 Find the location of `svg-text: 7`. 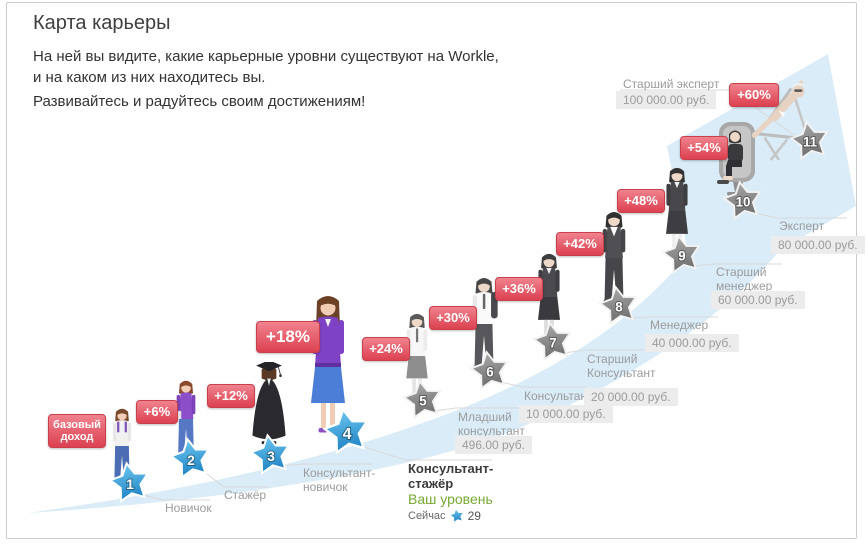

svg-text: 7 is located at coordinates (552, 343).